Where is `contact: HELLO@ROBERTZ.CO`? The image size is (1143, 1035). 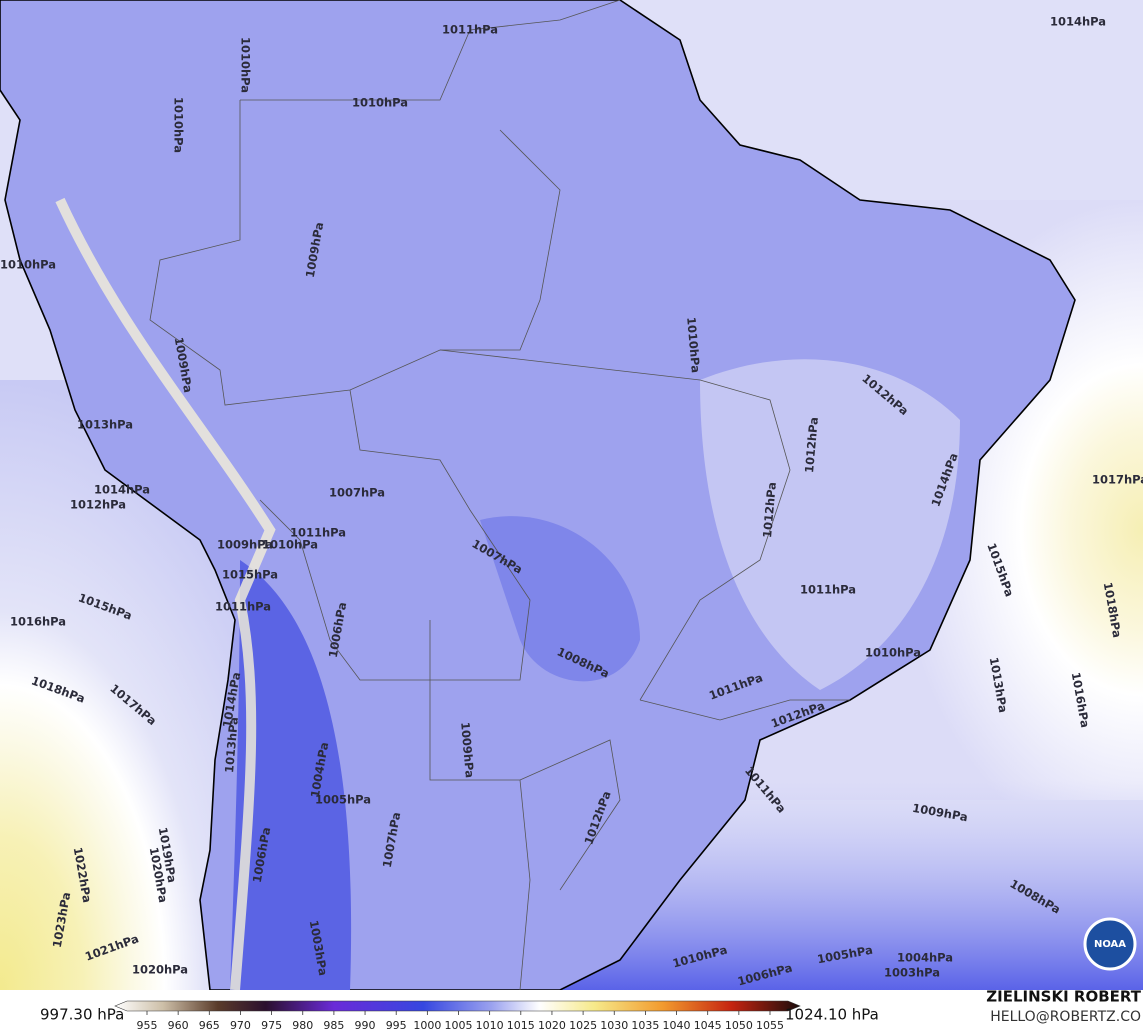 contact: HELLO@ROBERTZ.CO is located at coordinates (1065, 1017).